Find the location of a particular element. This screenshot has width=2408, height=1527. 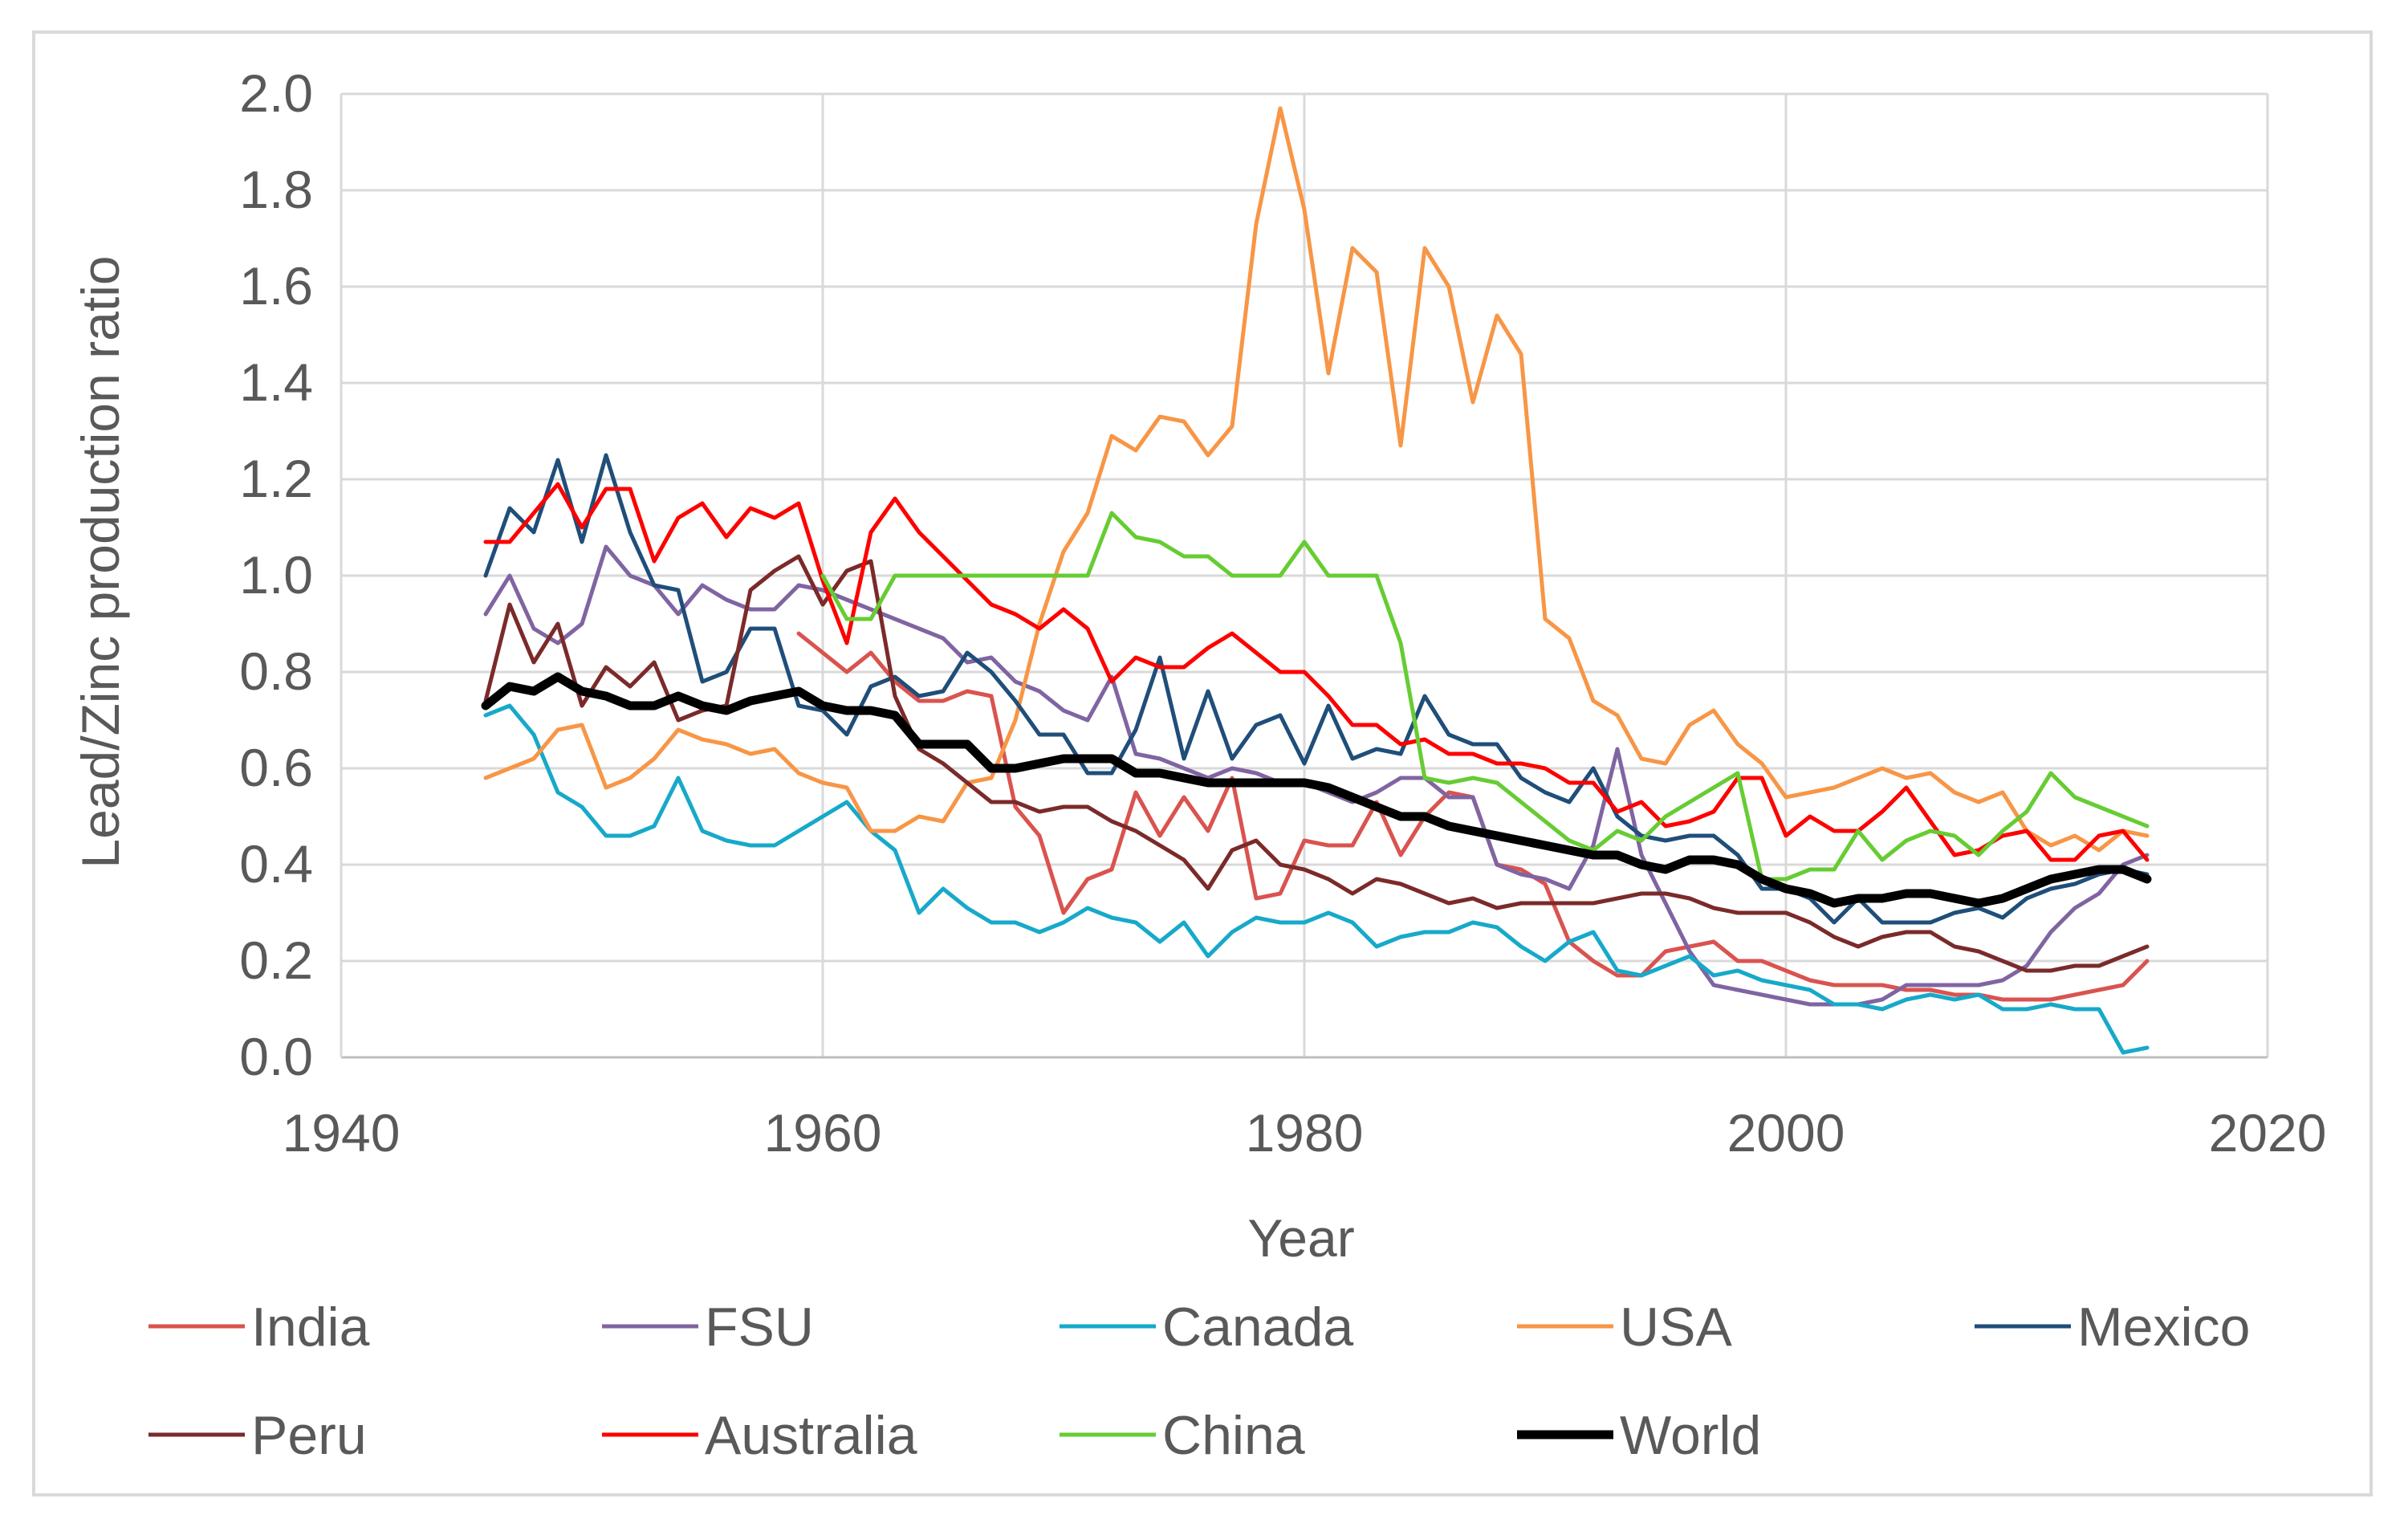

x-tick-label: 1980 is located at coordinates (1305, 1133).